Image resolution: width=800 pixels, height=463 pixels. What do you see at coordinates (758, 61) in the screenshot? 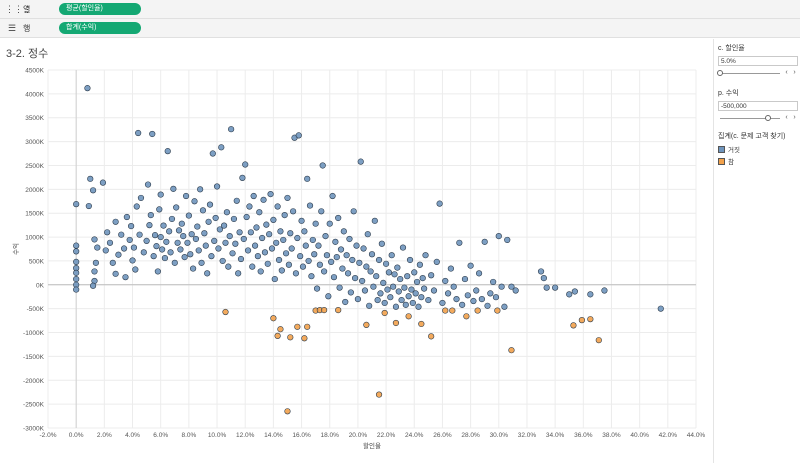
I see `discount-parameter-input: 5.0%` at bounding box center [758, 61].